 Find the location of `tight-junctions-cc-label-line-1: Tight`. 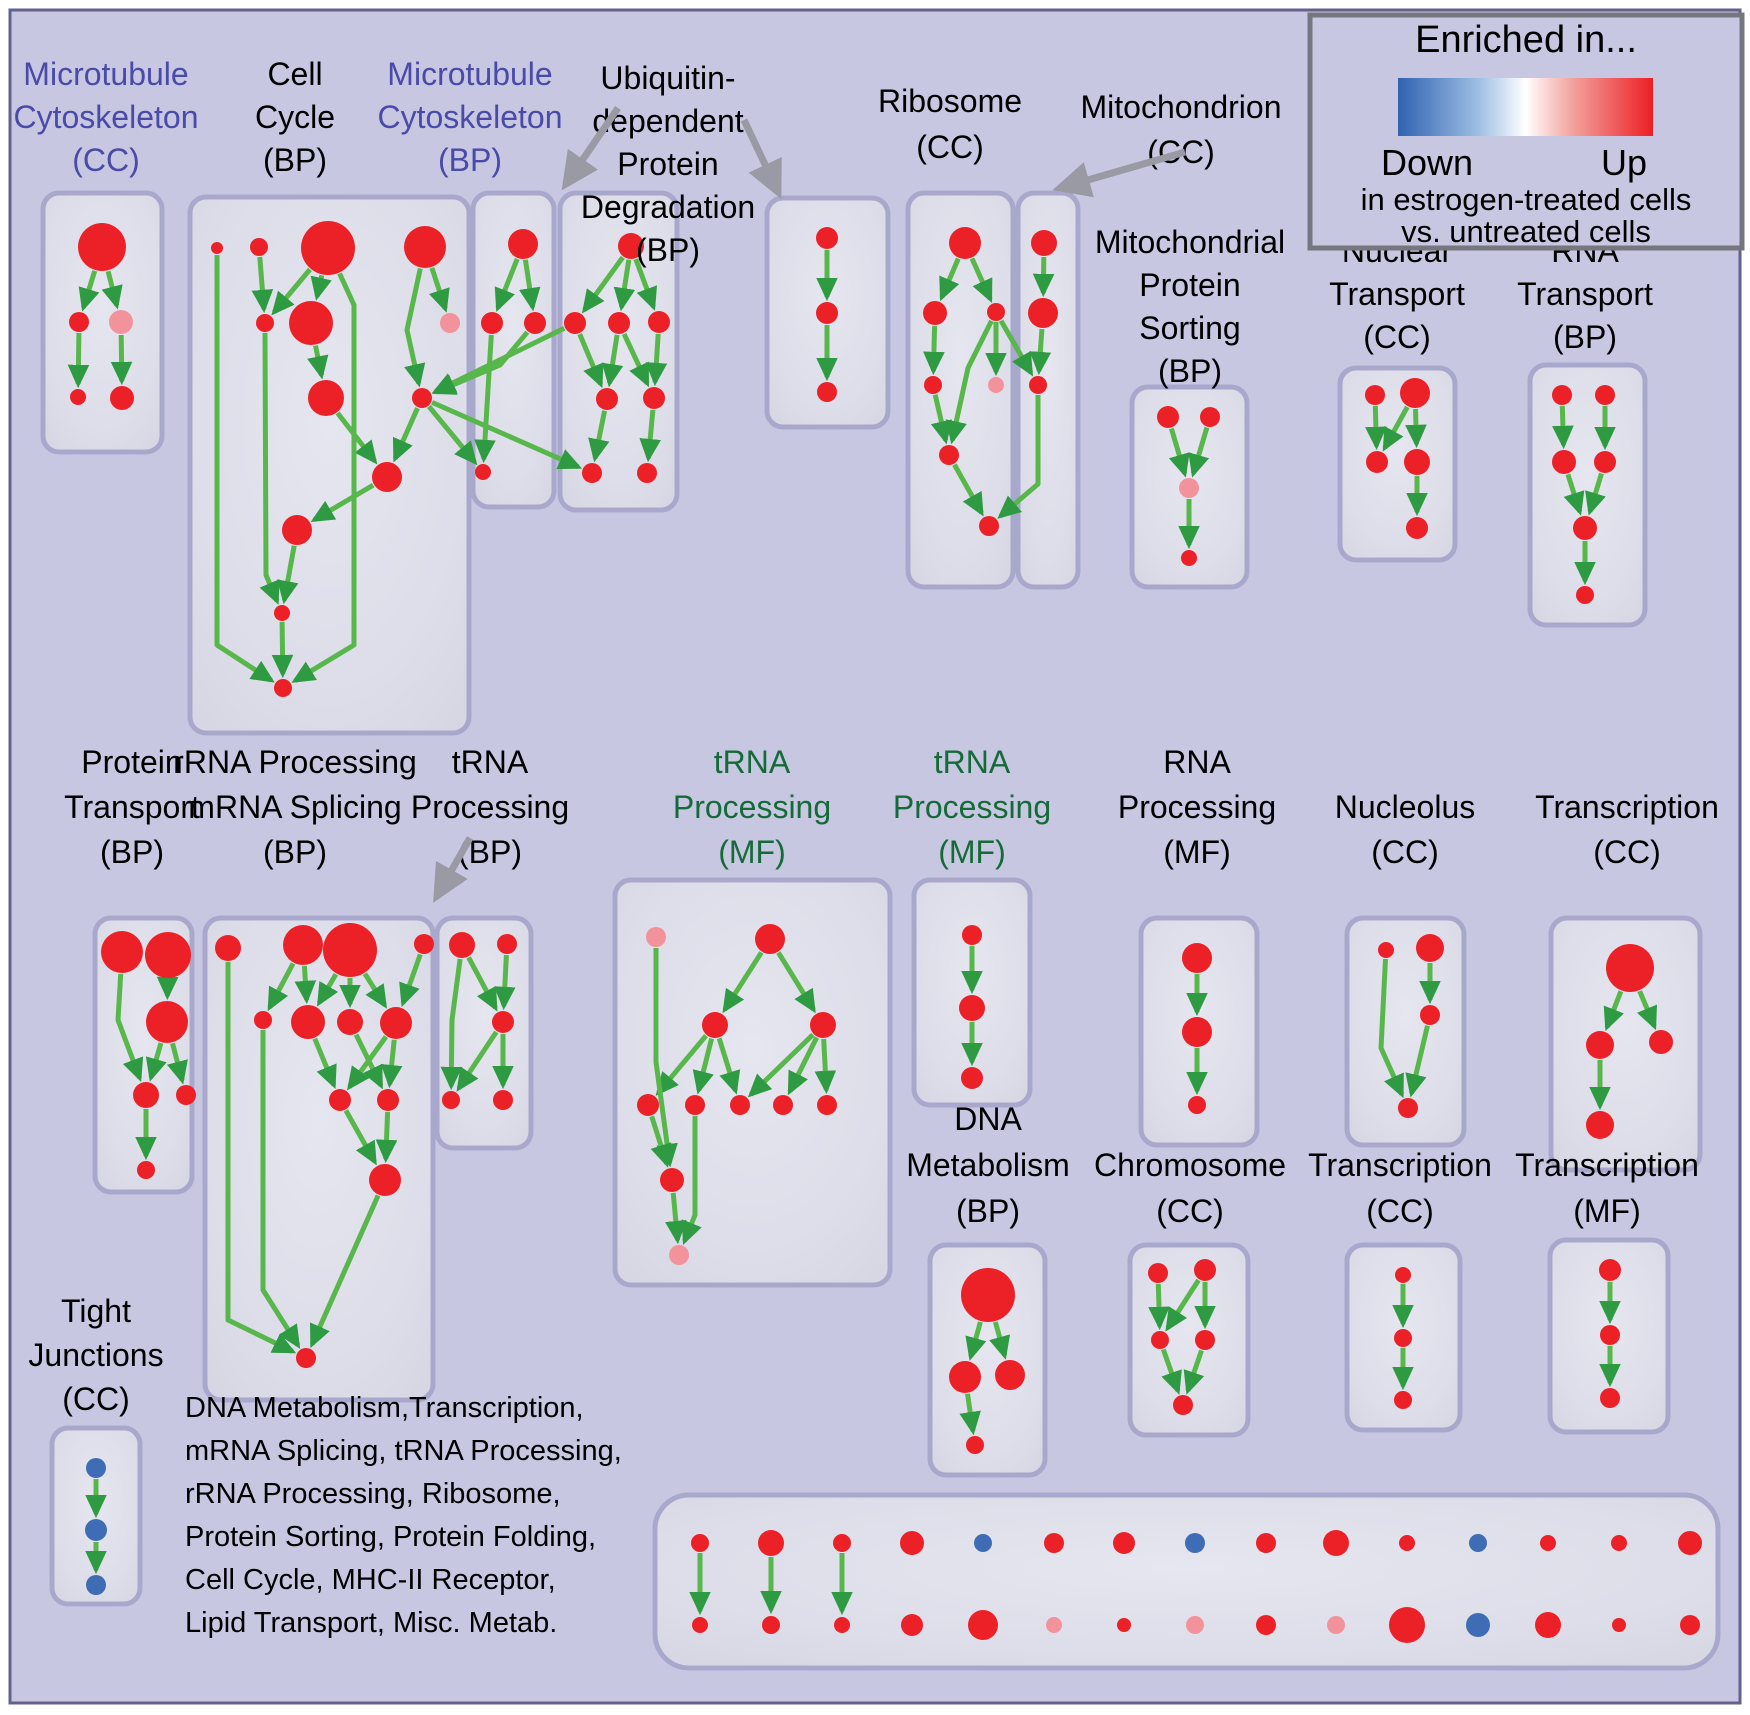

tight-junctions-cc-label-line-1: Tight is located at coordinates (96, 1311).